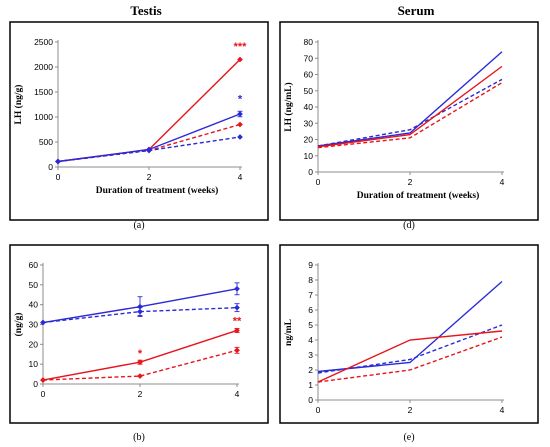  Describe the element at coordinates (310, 280) in the screenshot. I see `y-tick-label: 8` at that location.